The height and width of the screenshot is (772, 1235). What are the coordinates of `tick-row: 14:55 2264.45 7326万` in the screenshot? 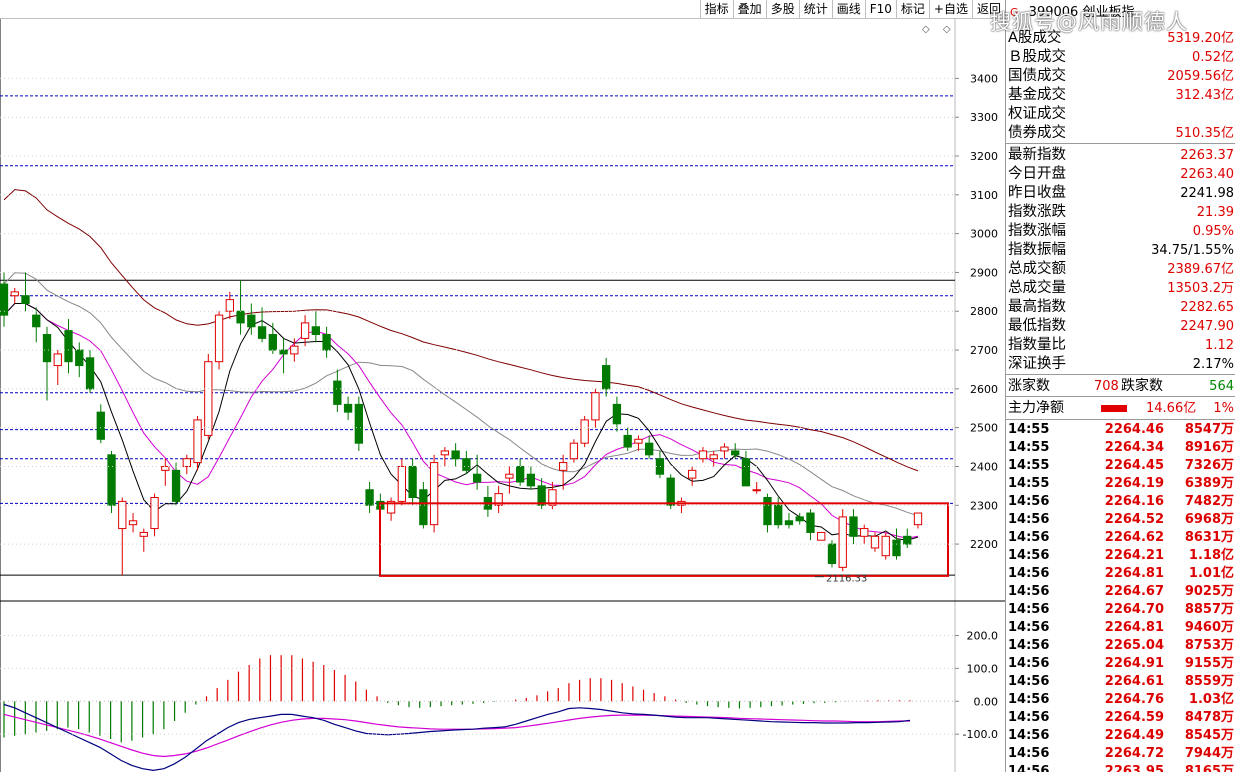 It's located at (1120, 466).